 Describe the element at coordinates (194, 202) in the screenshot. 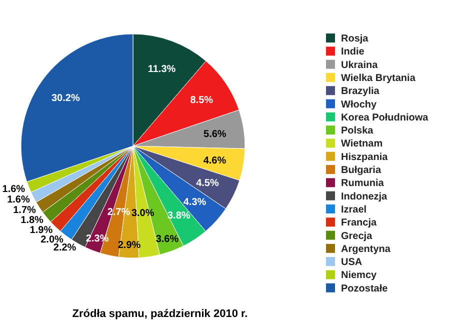

I see `data-label: 4.3%` at that location.